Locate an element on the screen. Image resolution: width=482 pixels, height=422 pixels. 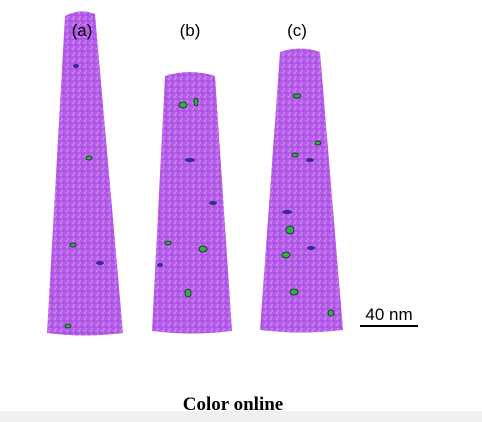
tip-c is located at coordinates (301, 190).